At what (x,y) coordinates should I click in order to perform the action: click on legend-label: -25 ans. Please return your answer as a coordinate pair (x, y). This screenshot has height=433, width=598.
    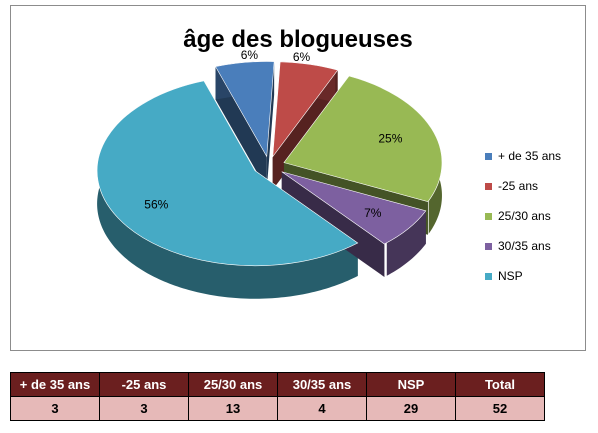
    Looking at the image, I should click on (518, 186).